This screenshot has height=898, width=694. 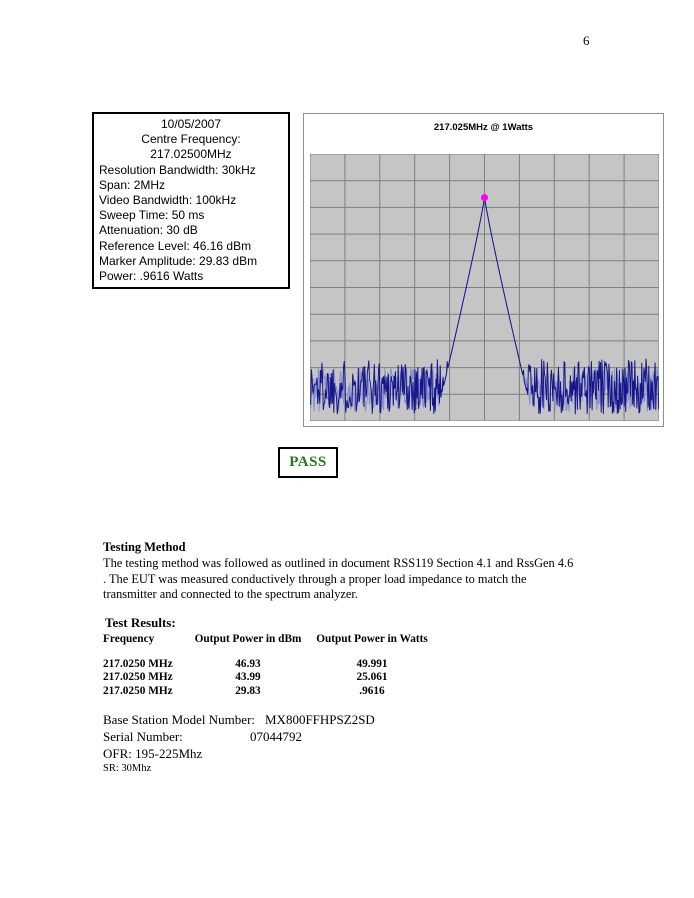 What do you see at coordinates (372, 664) in the screenshot?
I see `cell-watts: 49.991` at bounding box center [372, 664].